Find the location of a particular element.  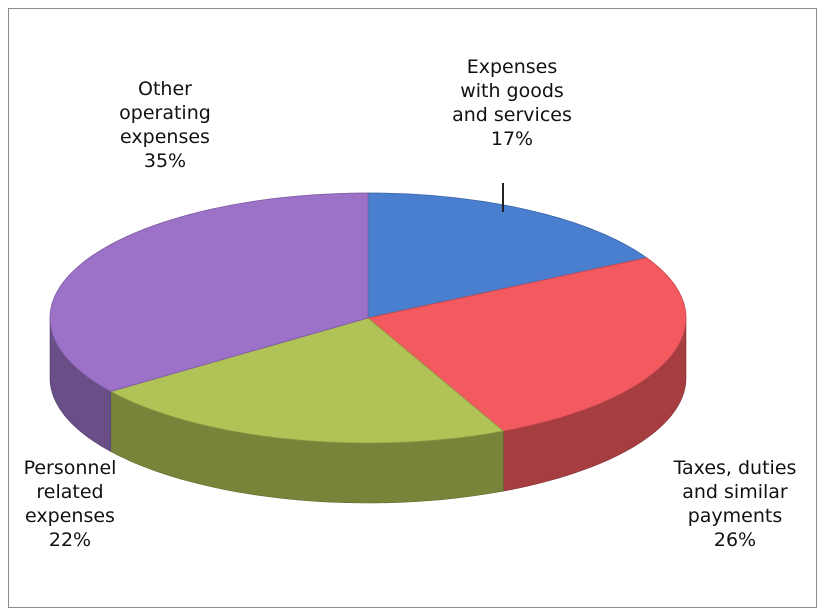

pie-slice-goods-services is located at coordinates (507, 255).